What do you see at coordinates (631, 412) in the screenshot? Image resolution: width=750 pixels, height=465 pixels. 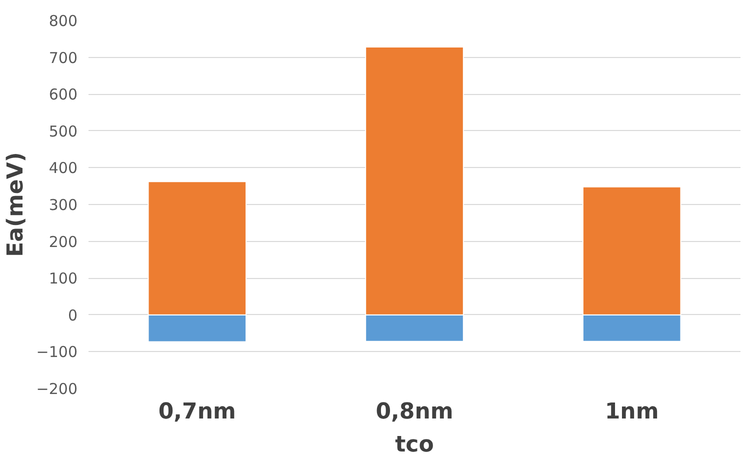 I see `x-tick-label: 1nm` at bounding box center [631, 412].